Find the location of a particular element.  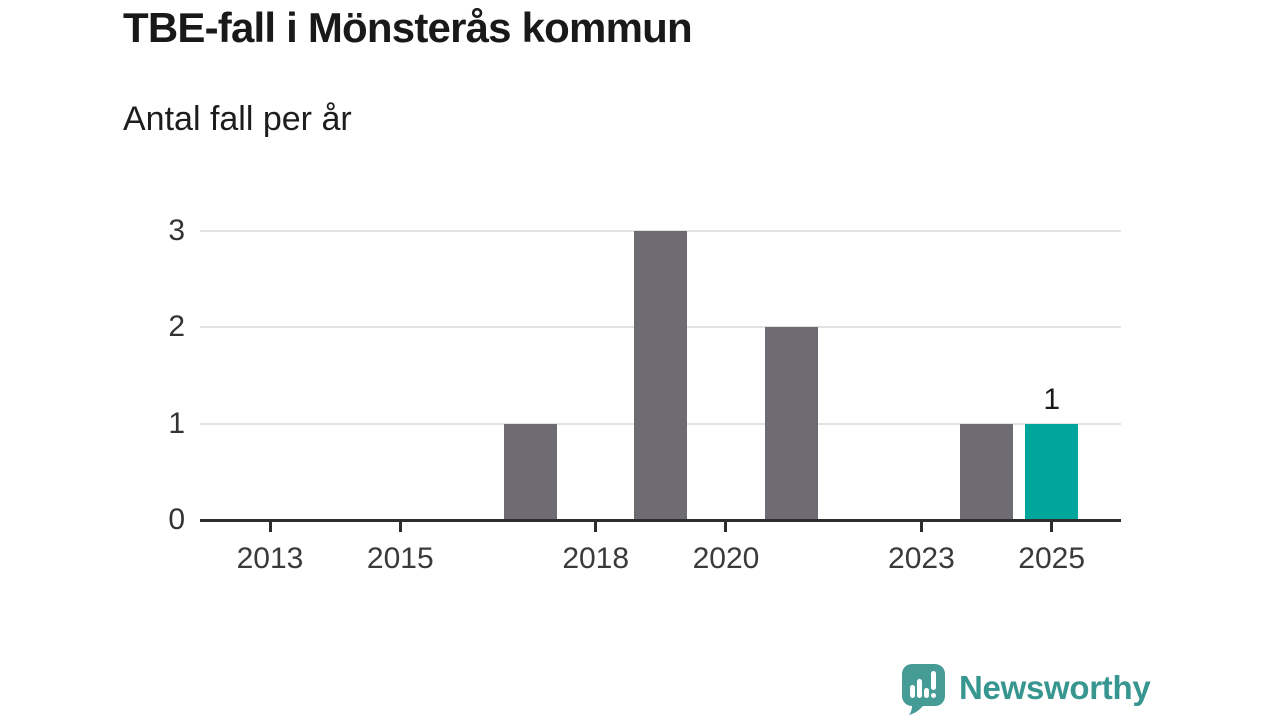

x-axis-label: 2018 is located at coordinates (596, 558).